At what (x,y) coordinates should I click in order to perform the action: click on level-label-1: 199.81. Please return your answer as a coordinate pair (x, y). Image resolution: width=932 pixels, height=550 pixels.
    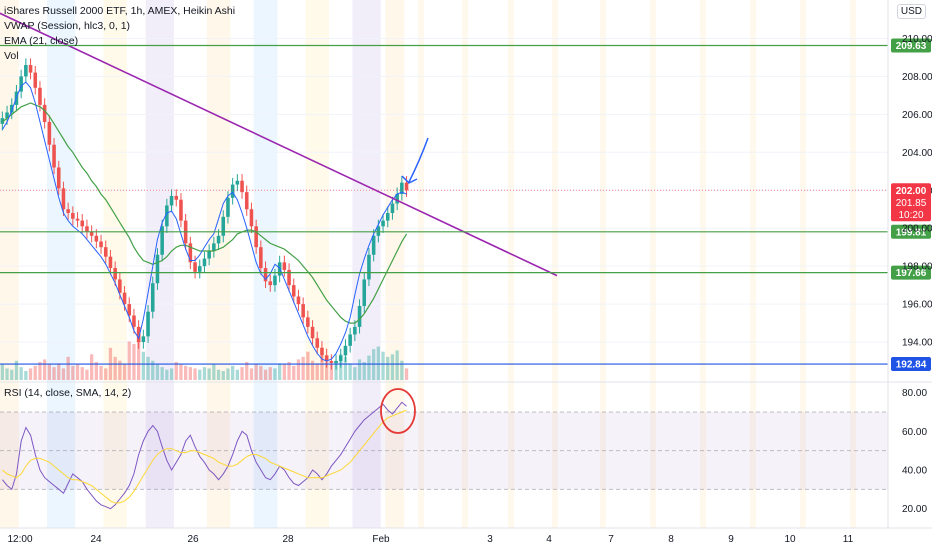
    Looking at the image, I should click on (911, 232).